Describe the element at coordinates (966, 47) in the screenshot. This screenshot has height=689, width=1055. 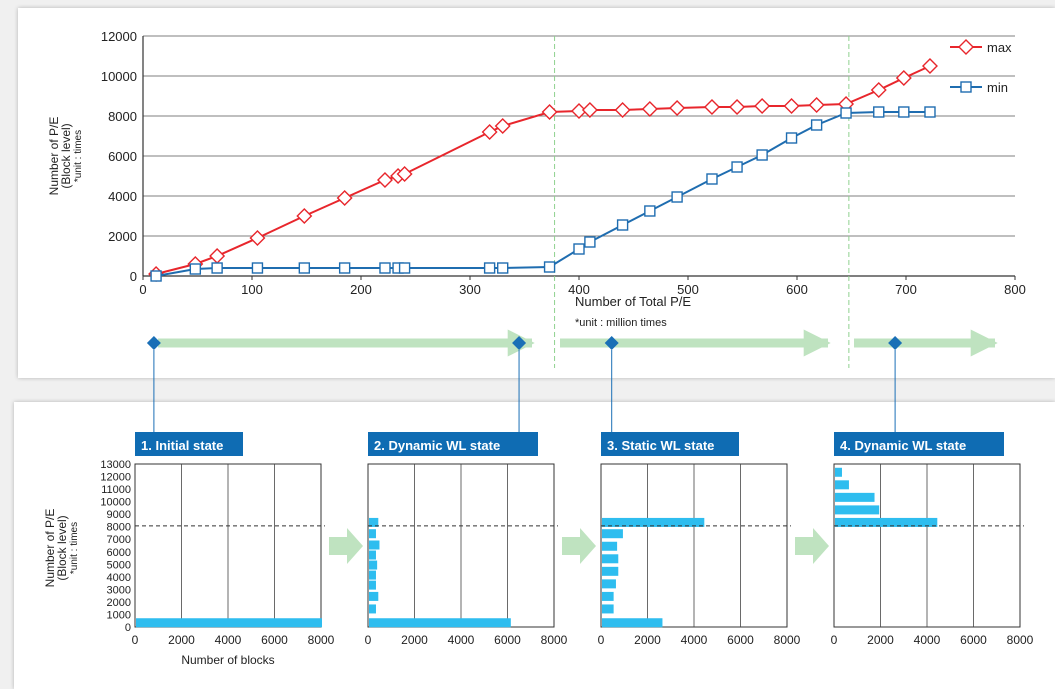
I see `legend-marker` at that location.